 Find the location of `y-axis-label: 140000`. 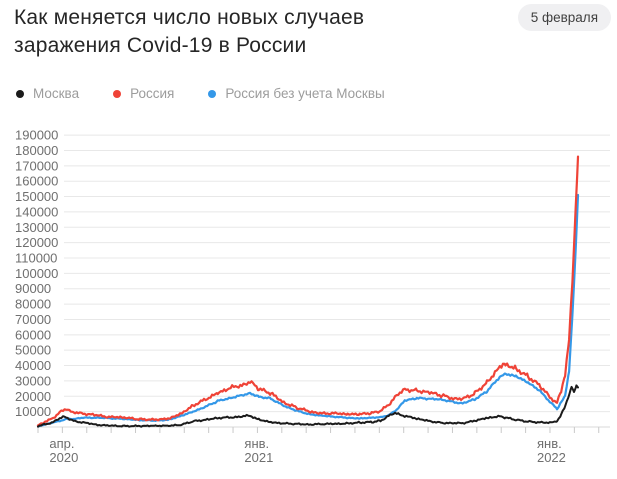

y-axis-label: 140000 is located at coordinates (36, 211).